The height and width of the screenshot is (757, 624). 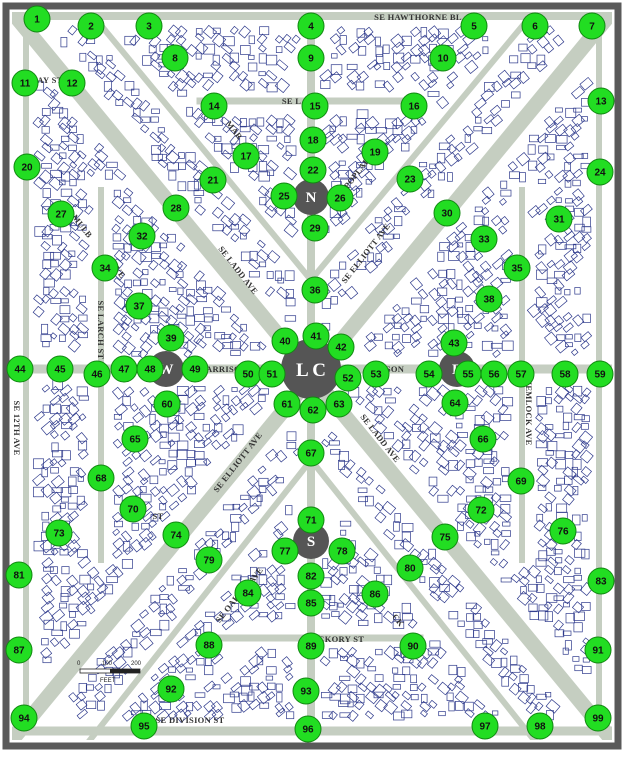 I want to click on marker-60: 60, so click(x=167, y=404).